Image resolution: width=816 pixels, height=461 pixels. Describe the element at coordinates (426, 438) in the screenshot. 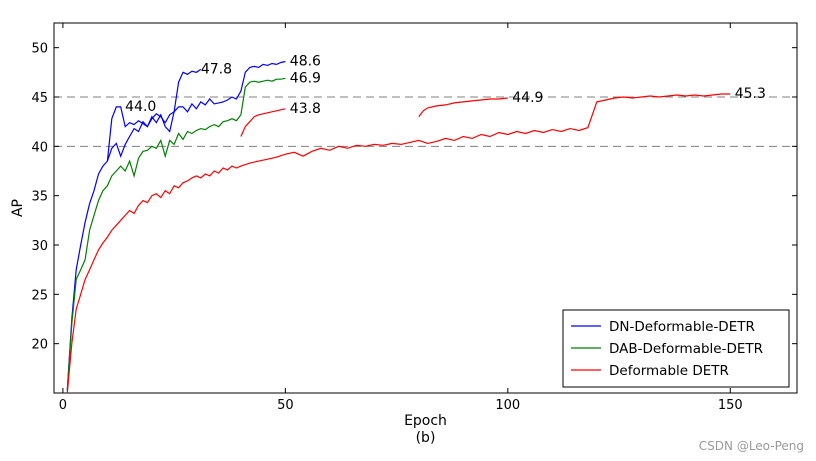

I see `x-axis-subtitle: (b)` at that location.